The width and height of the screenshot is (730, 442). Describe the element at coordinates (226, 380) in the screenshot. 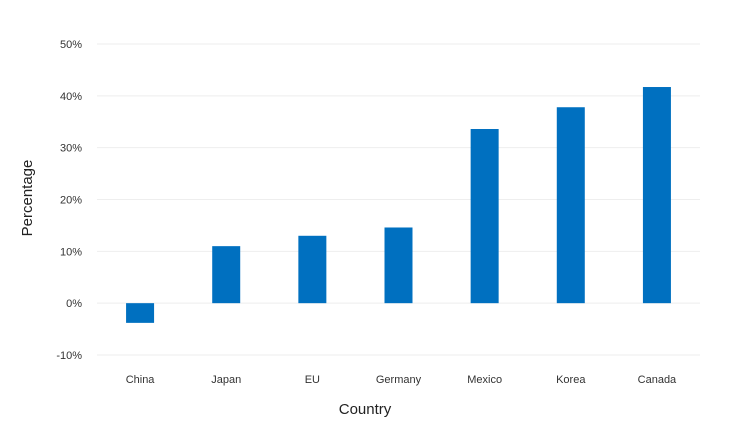

I see `x-tick-label: Japan` at that location.